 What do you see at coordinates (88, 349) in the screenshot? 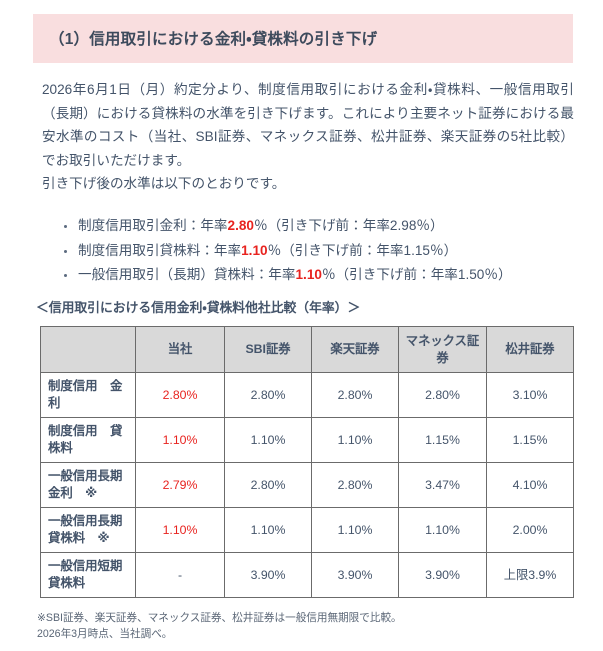
I see `column-header-blank` at bounding box center [88, 349].